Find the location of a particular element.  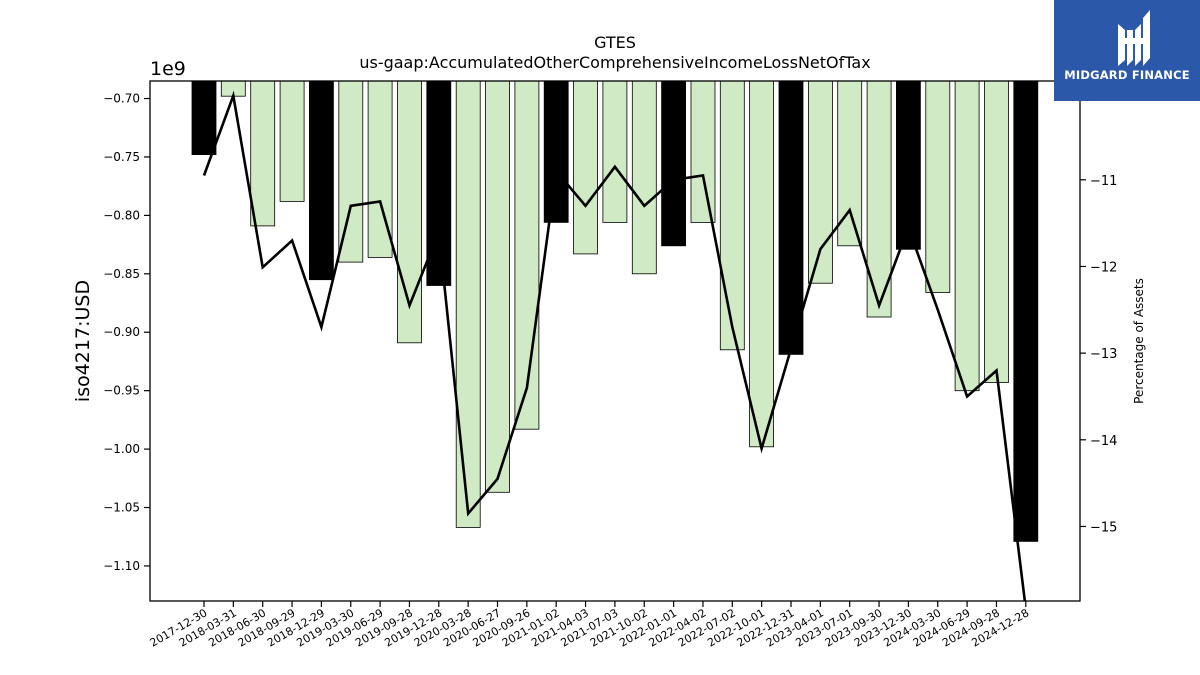

y-axis-right: −11 −12 −13 −14 −15 is located at coordinates (1098, 354).